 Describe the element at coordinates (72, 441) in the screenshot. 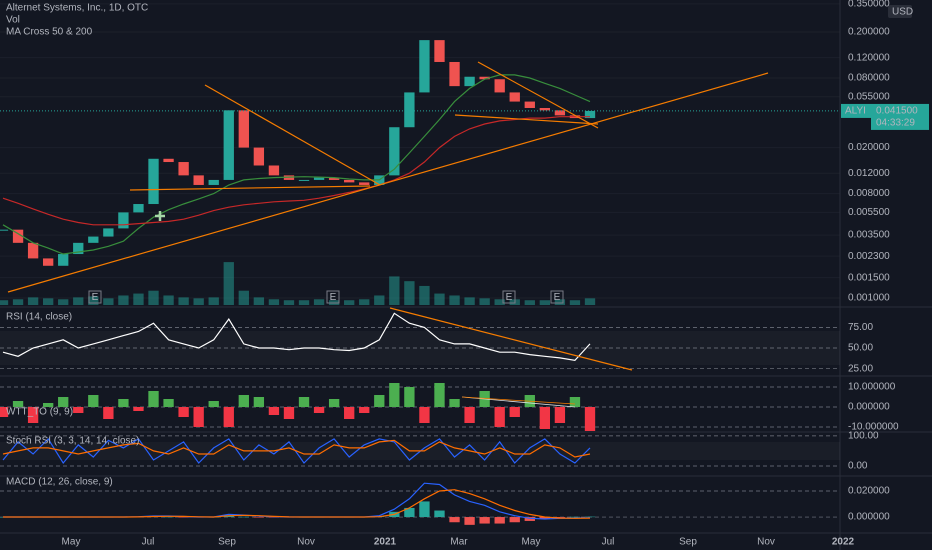

I see `pane-title: Stoch RSI (3, 3, 14, 14, close)` at that location.